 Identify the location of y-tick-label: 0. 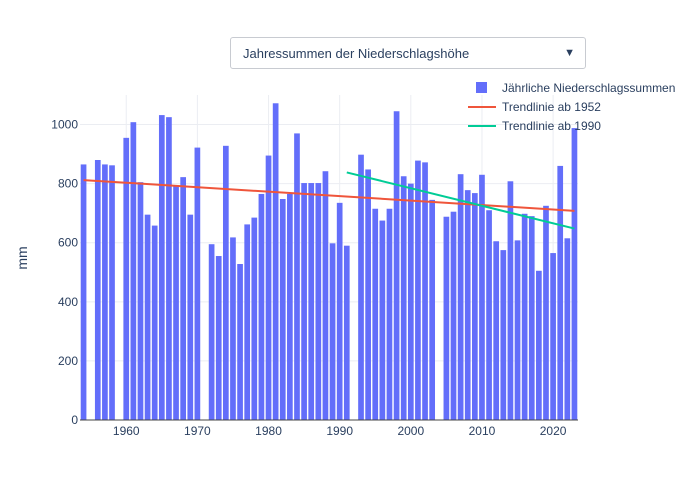
(74, 420).